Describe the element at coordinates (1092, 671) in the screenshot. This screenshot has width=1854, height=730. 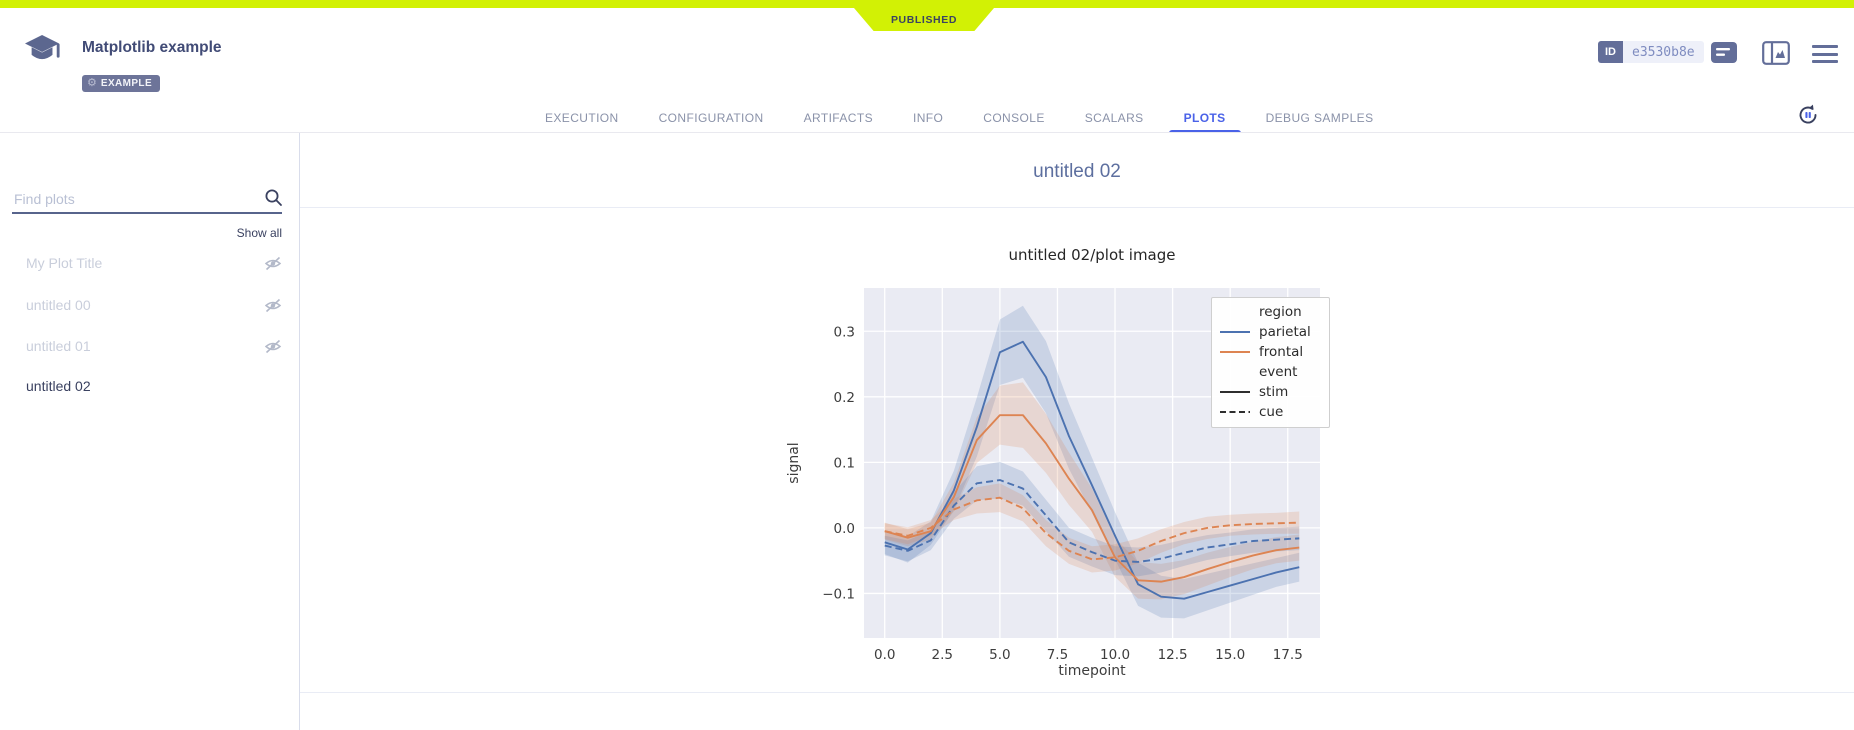
I see `chart-xlabel: timepoint` at that location.